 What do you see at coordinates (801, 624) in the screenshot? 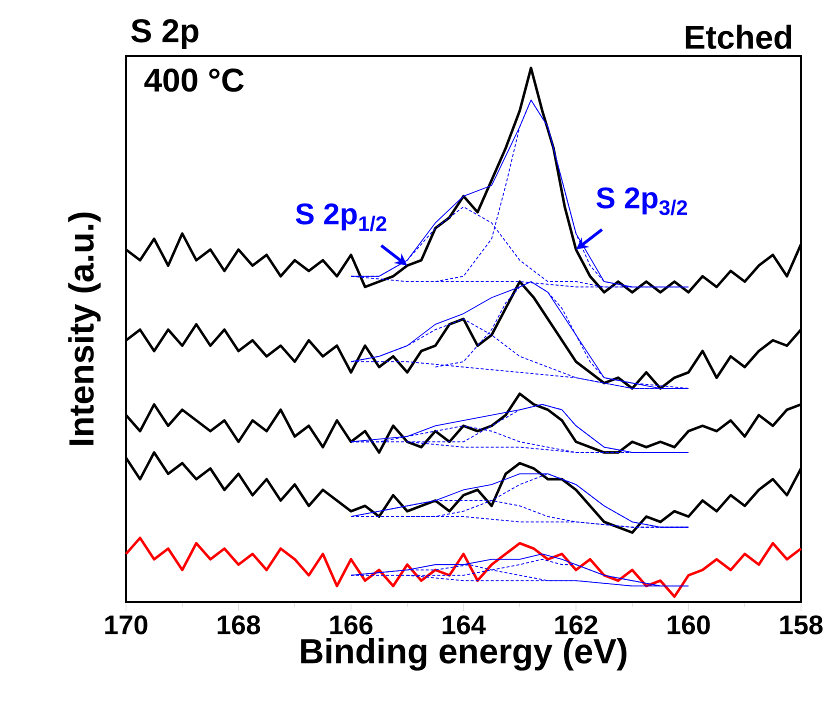
I see `x-tick-label: 158` at bounding box center [801, 624].